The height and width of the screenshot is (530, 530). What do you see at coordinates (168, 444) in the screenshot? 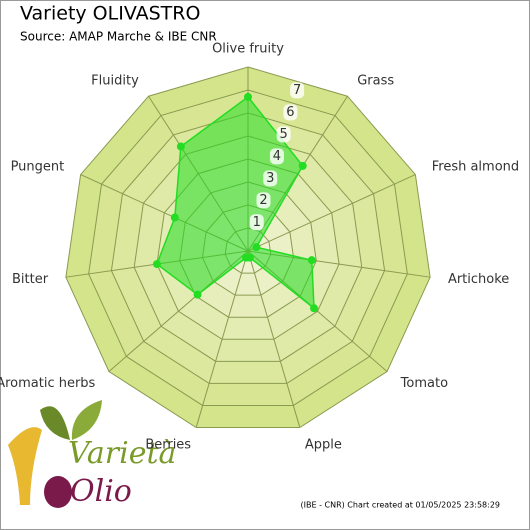
I see `category-label: Berries` at bounding box center [168, 444].